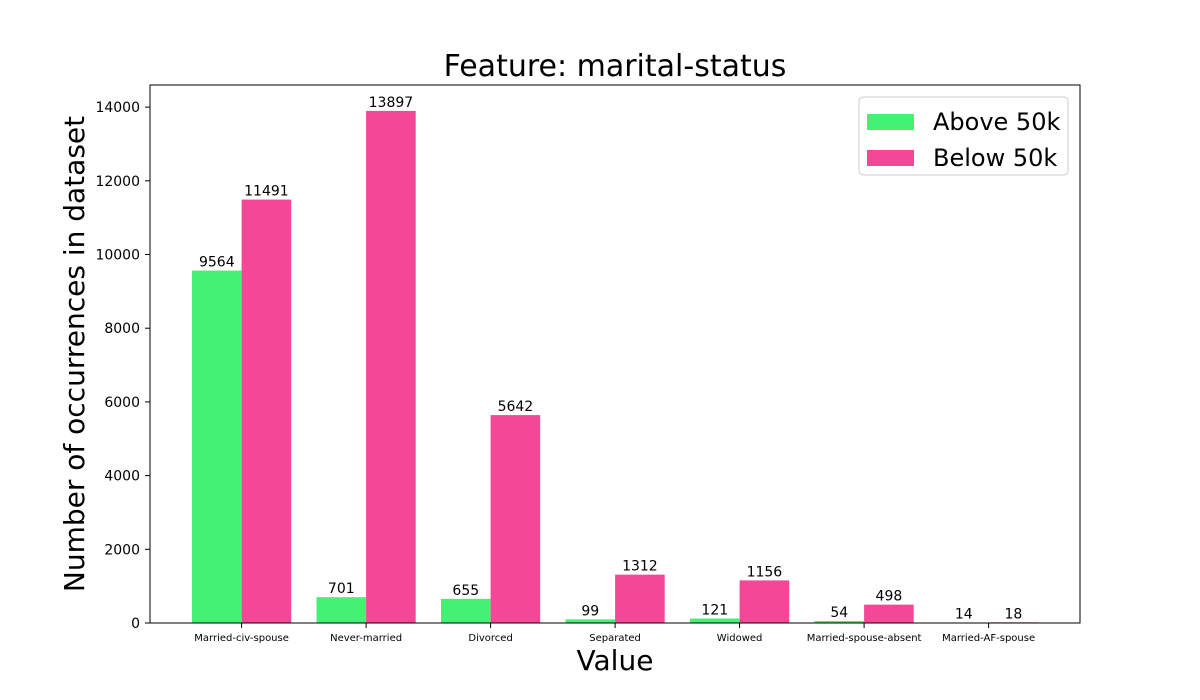 The image size is (1200, 700). I want to click on legend-label-above-50k: Above 50k, so click(996, 122).